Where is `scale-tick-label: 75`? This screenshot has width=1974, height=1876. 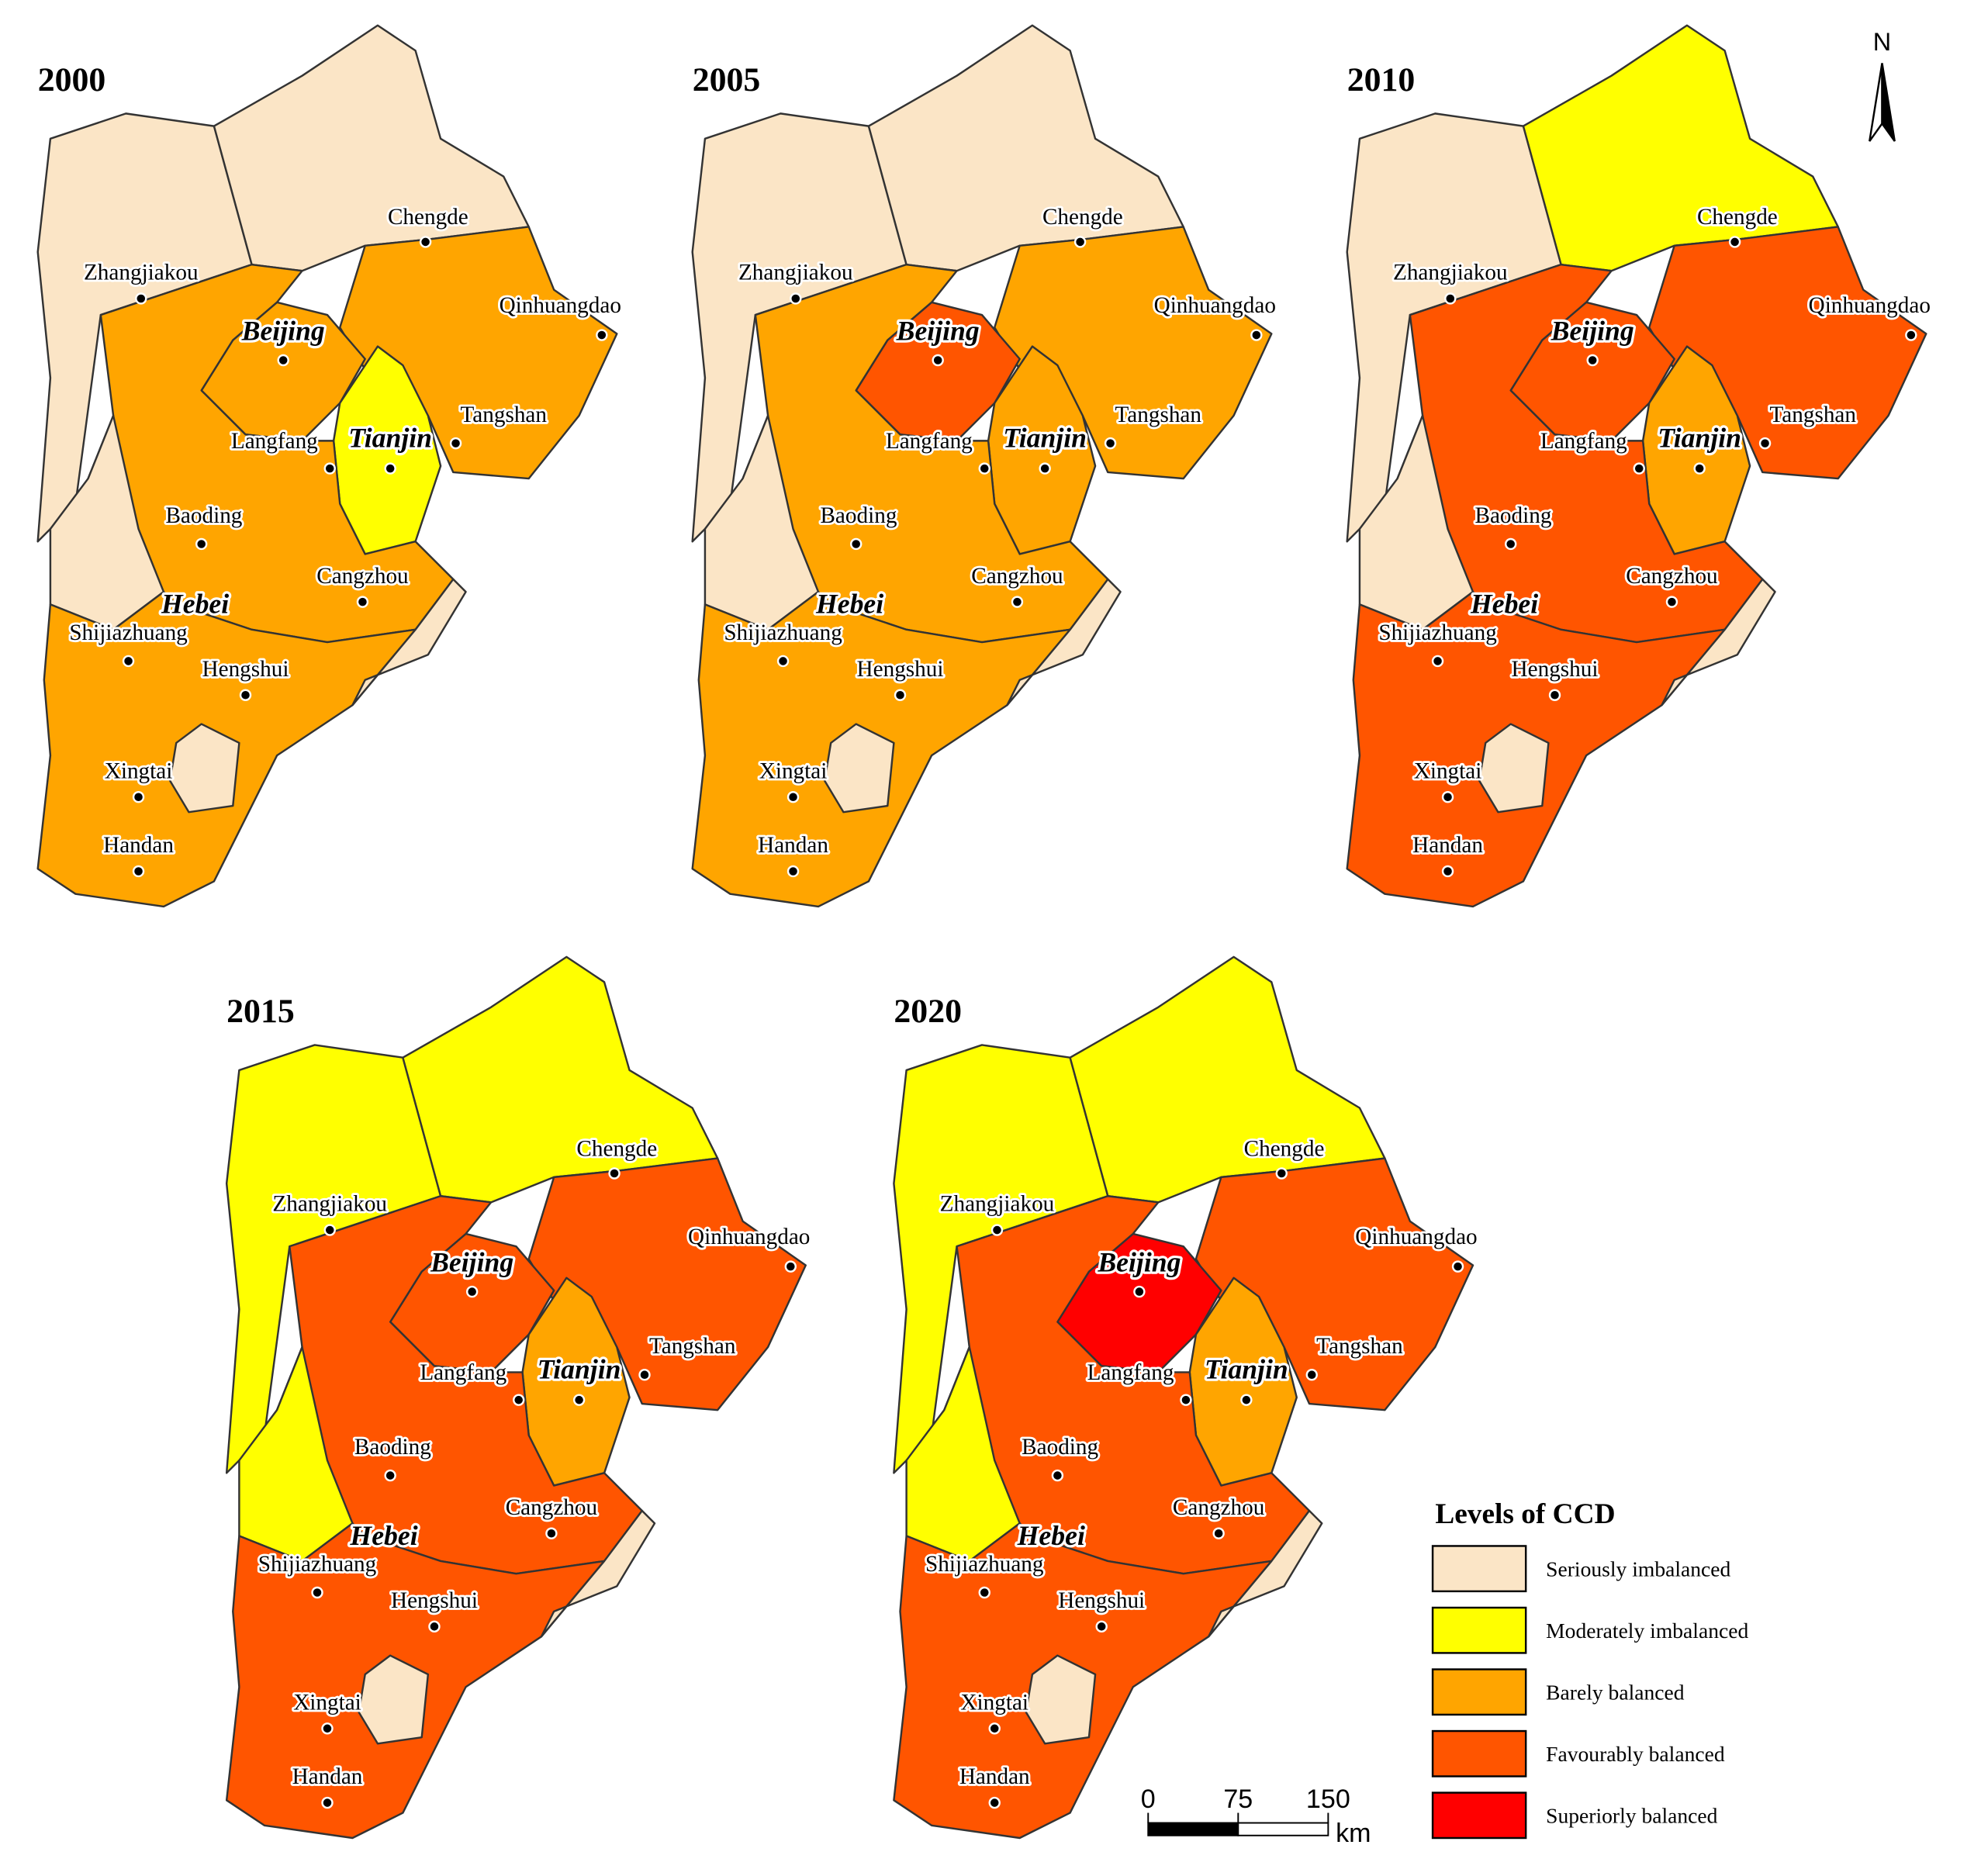 scale-tick-label: 75 is located at coordinates (1238, 1799).